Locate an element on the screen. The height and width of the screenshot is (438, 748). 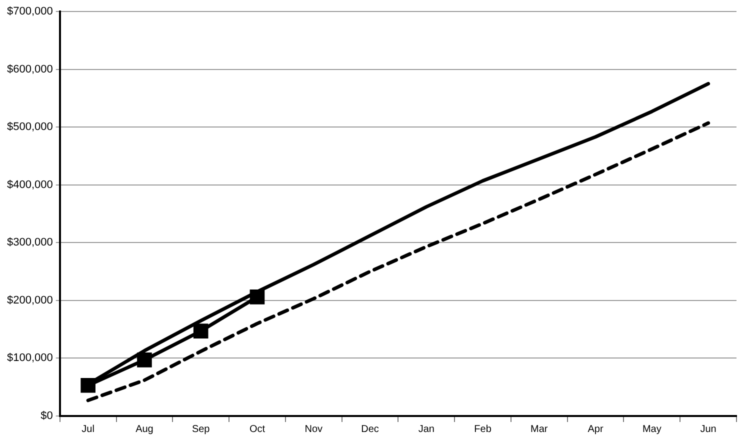
x-tick-label: Jan is located at coordinates (426, 429).